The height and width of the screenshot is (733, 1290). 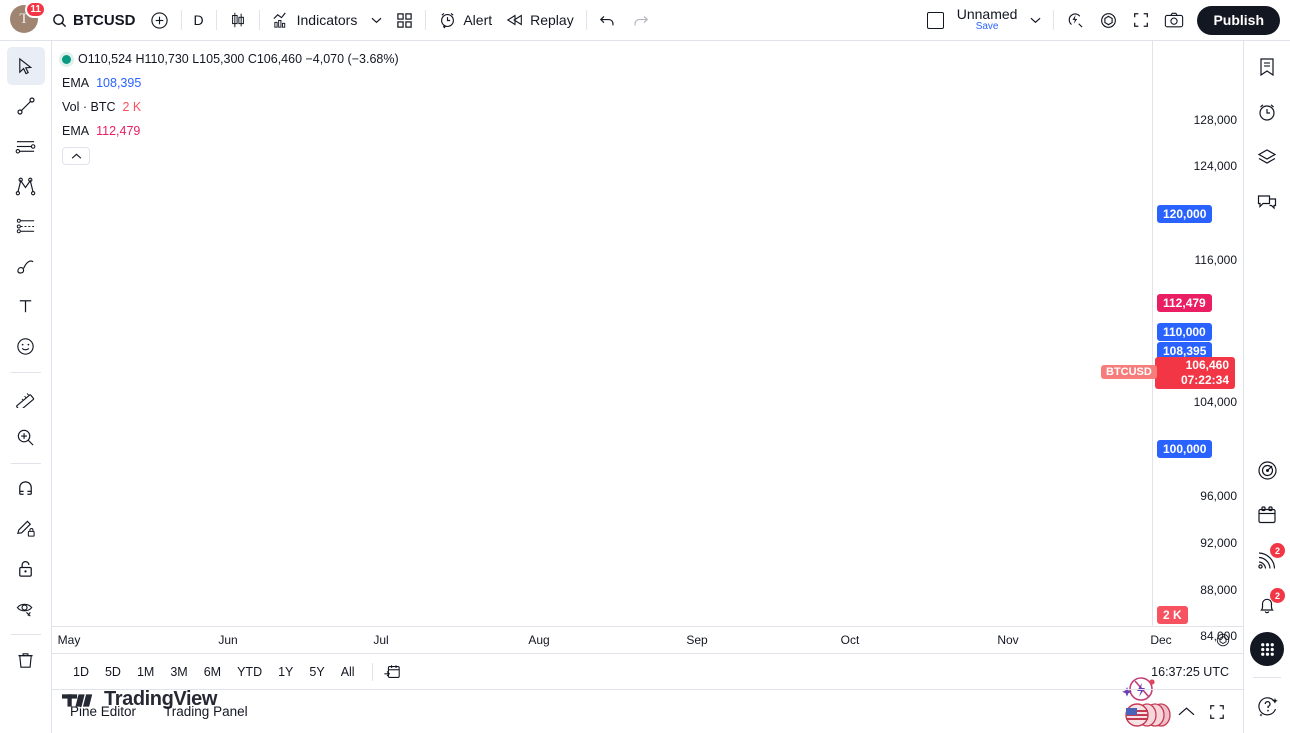 What do you see at coordinates (1174, 20) in the screenshot?
I see `snapshot-button` at bounding box center [1174, 20].